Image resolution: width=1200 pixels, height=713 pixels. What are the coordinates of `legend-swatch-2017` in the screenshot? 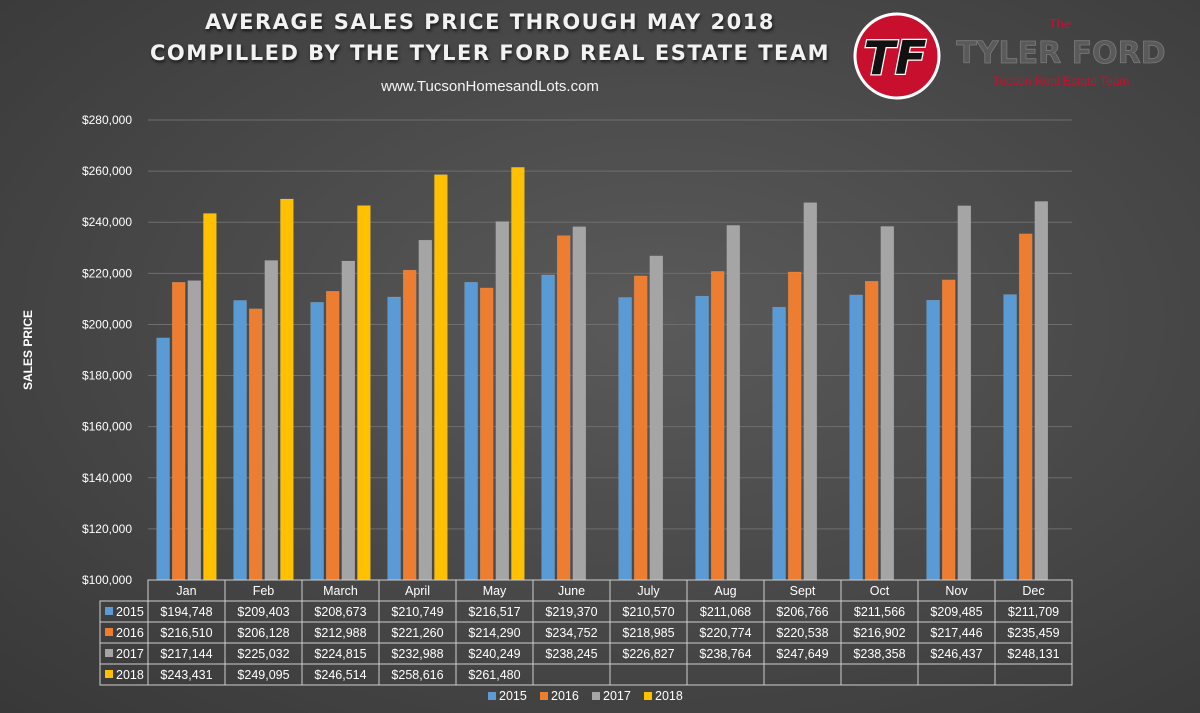 It's located at (596, 696).